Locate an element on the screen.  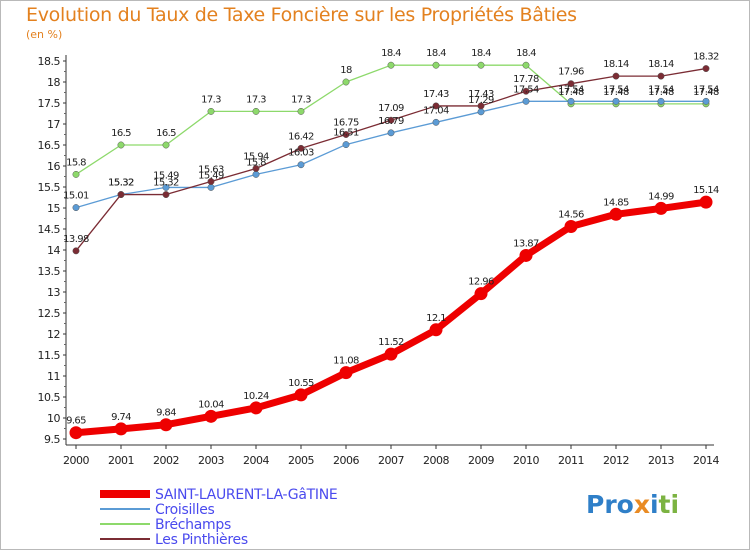
data-label: 15.8 is located at coordinates (76, 162).